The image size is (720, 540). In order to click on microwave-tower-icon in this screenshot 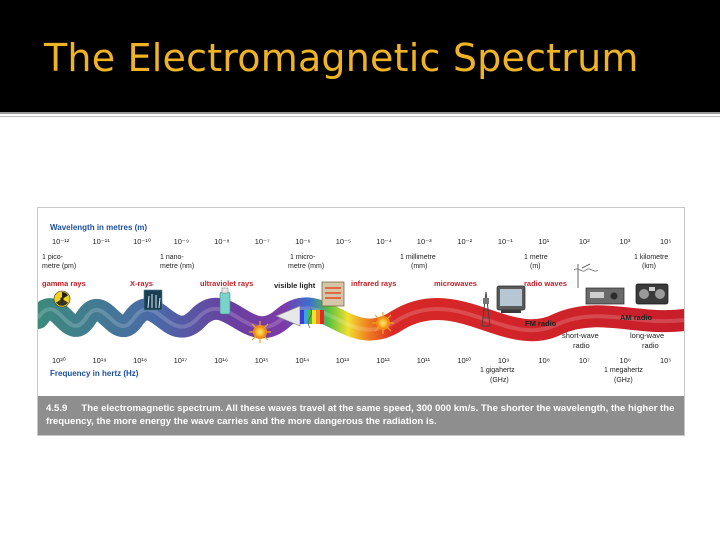, I will do `click(486, 309)`.